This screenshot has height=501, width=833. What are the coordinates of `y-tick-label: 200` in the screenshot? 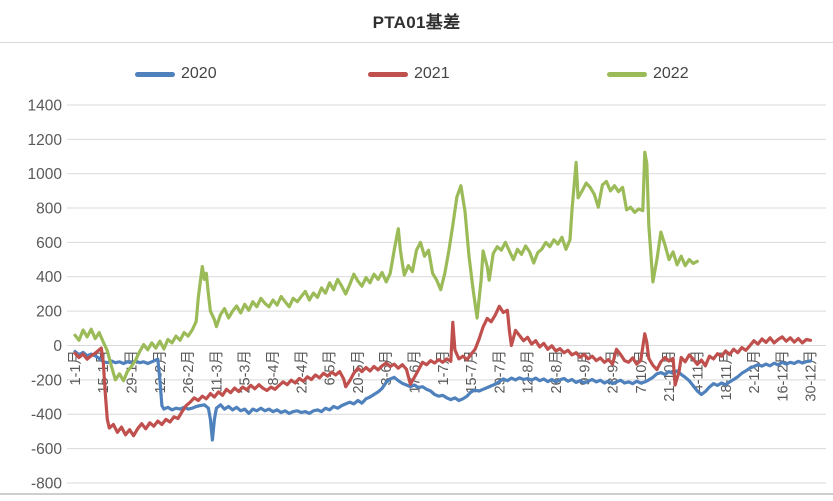 It's located at (49, 312).